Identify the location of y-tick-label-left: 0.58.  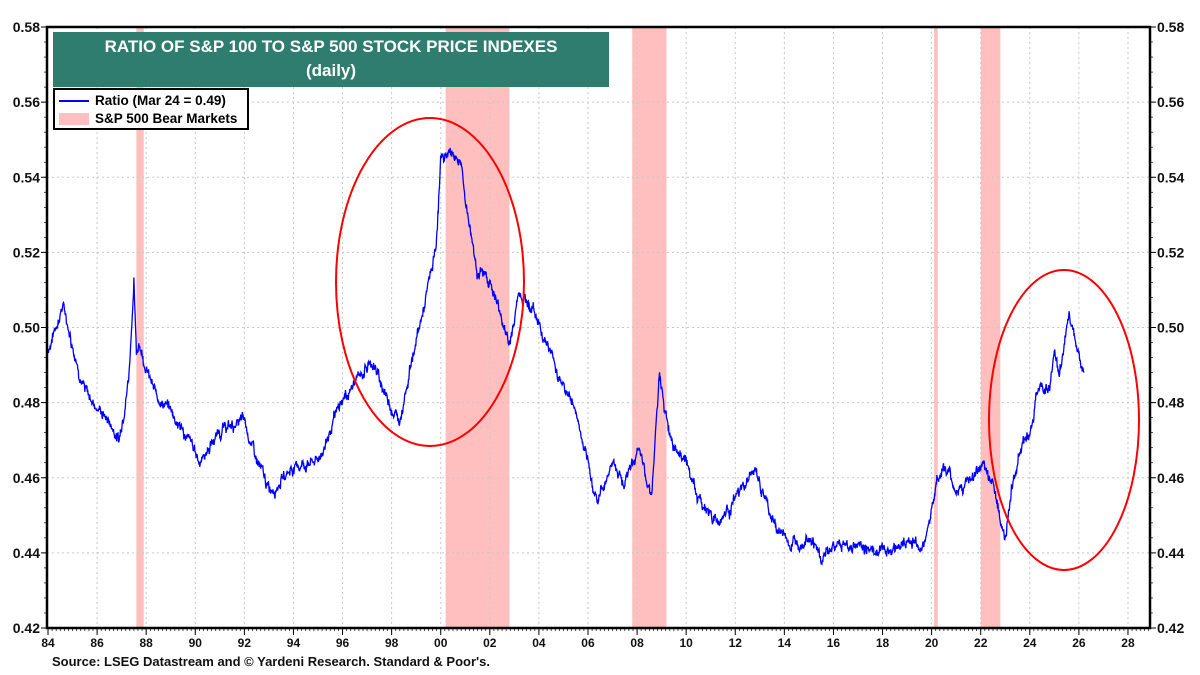
(26, 27).